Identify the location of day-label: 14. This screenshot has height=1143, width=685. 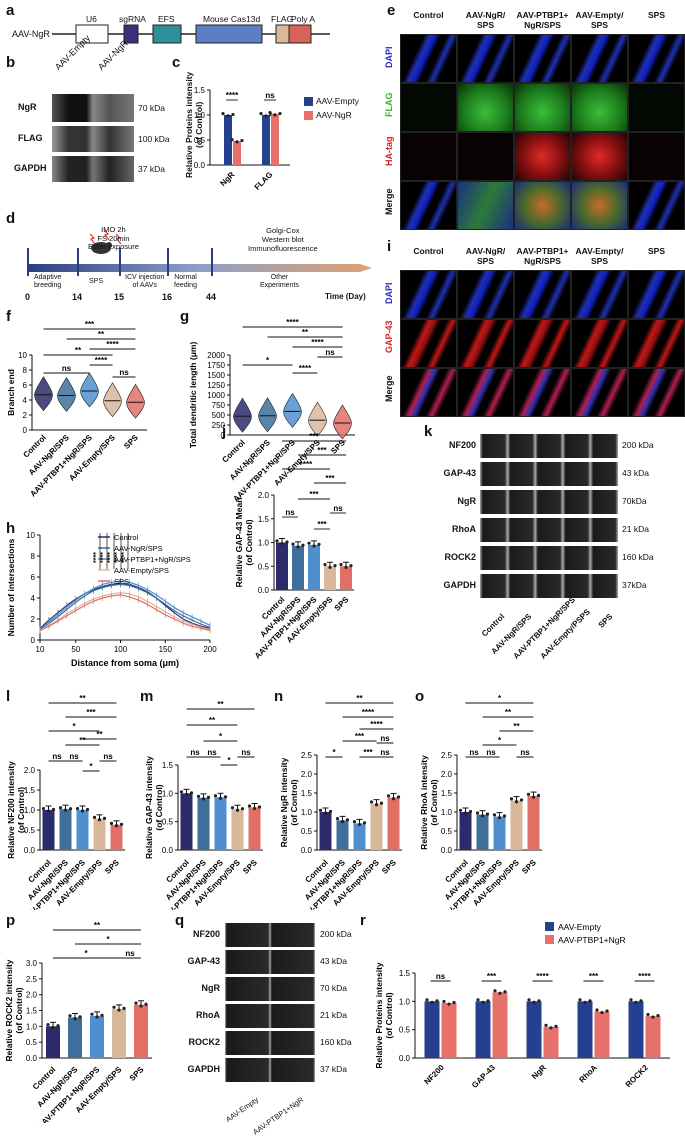
(77, 297).